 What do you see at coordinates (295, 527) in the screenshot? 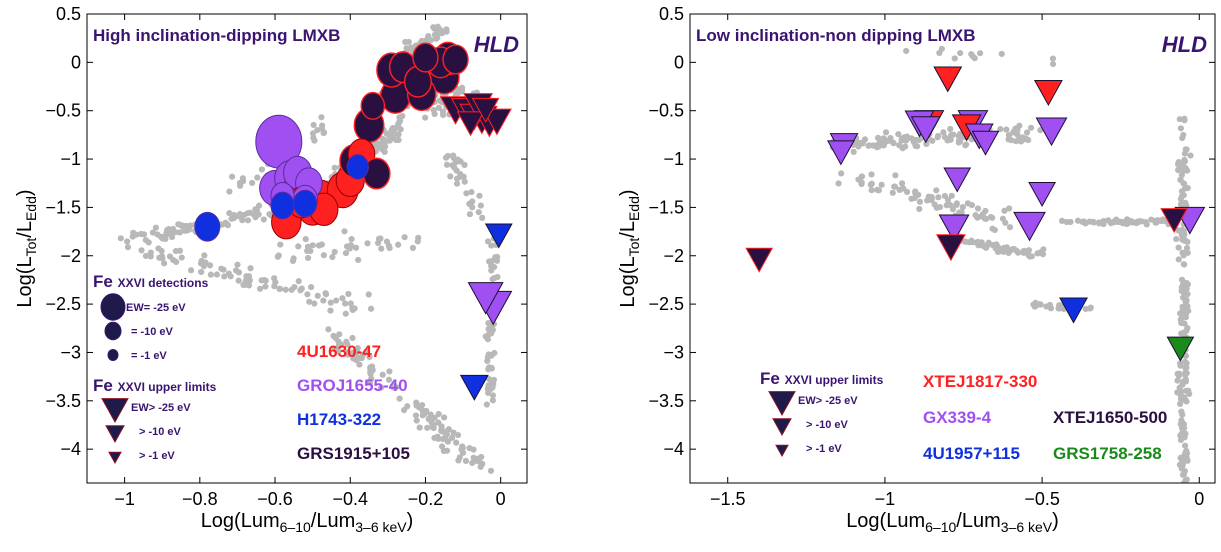
I see `x-label-subscript: 6–10` at bounding box center [295, 527].